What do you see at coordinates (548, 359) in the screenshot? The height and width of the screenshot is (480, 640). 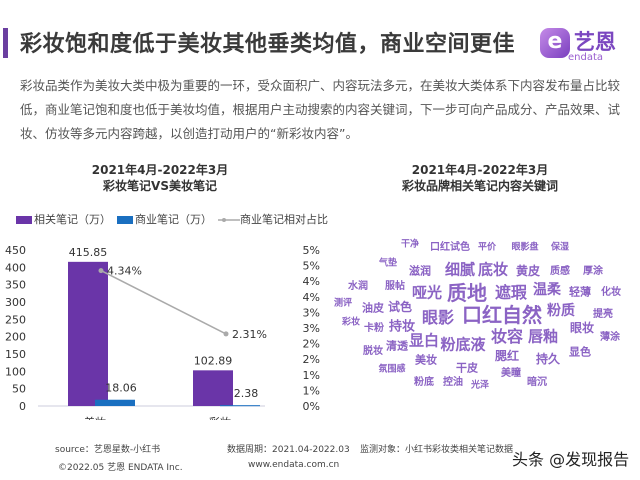 I see `wordcloud-word: 持久` at bounding box center [548, 359].